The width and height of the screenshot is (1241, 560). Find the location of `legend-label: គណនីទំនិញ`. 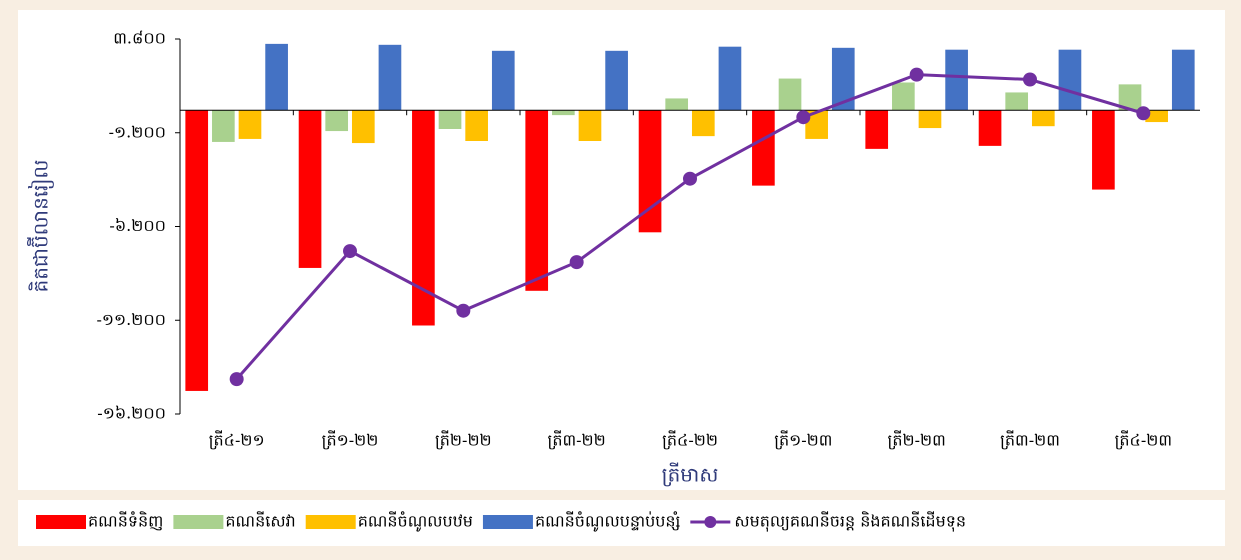

legend-label: គណនីទំនិញ is located at coordinates (125, 521).